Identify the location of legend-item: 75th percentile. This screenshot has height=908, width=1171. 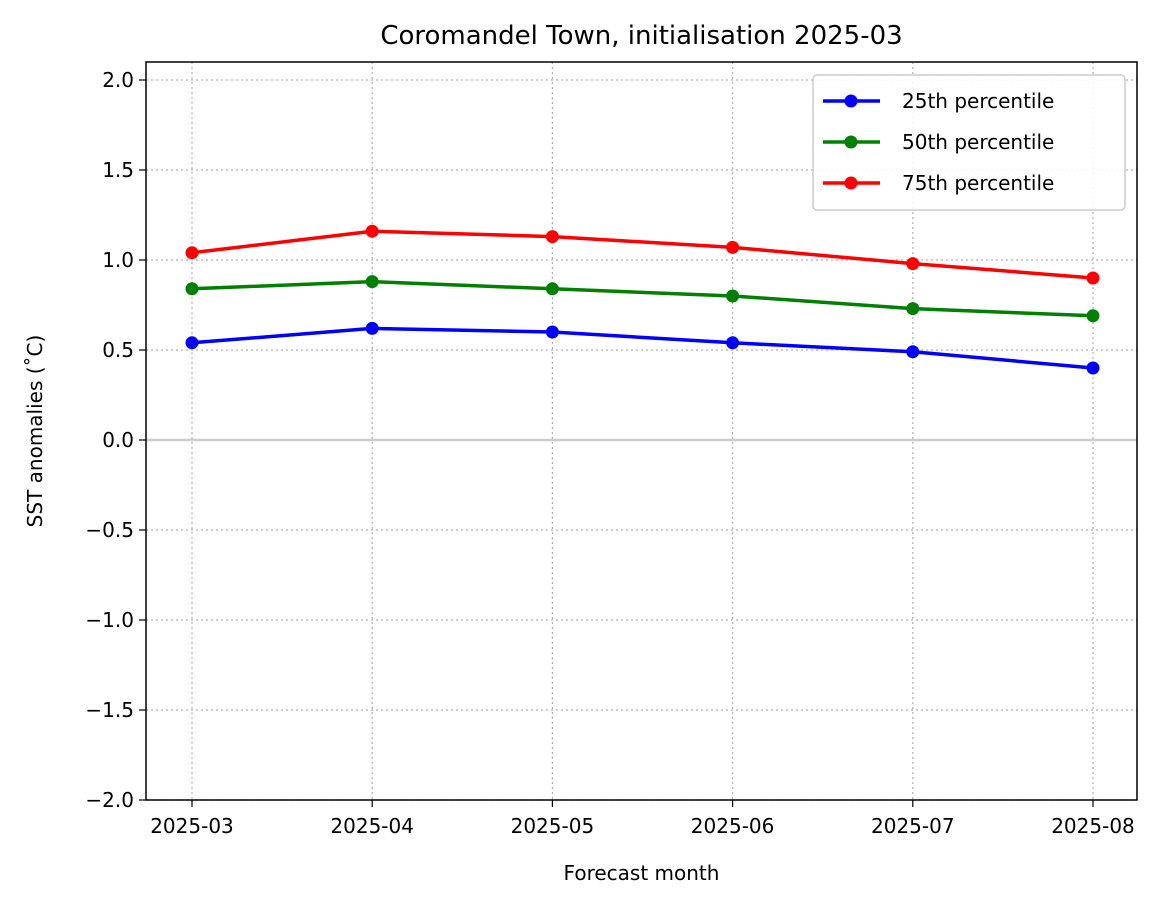
(938, 183).